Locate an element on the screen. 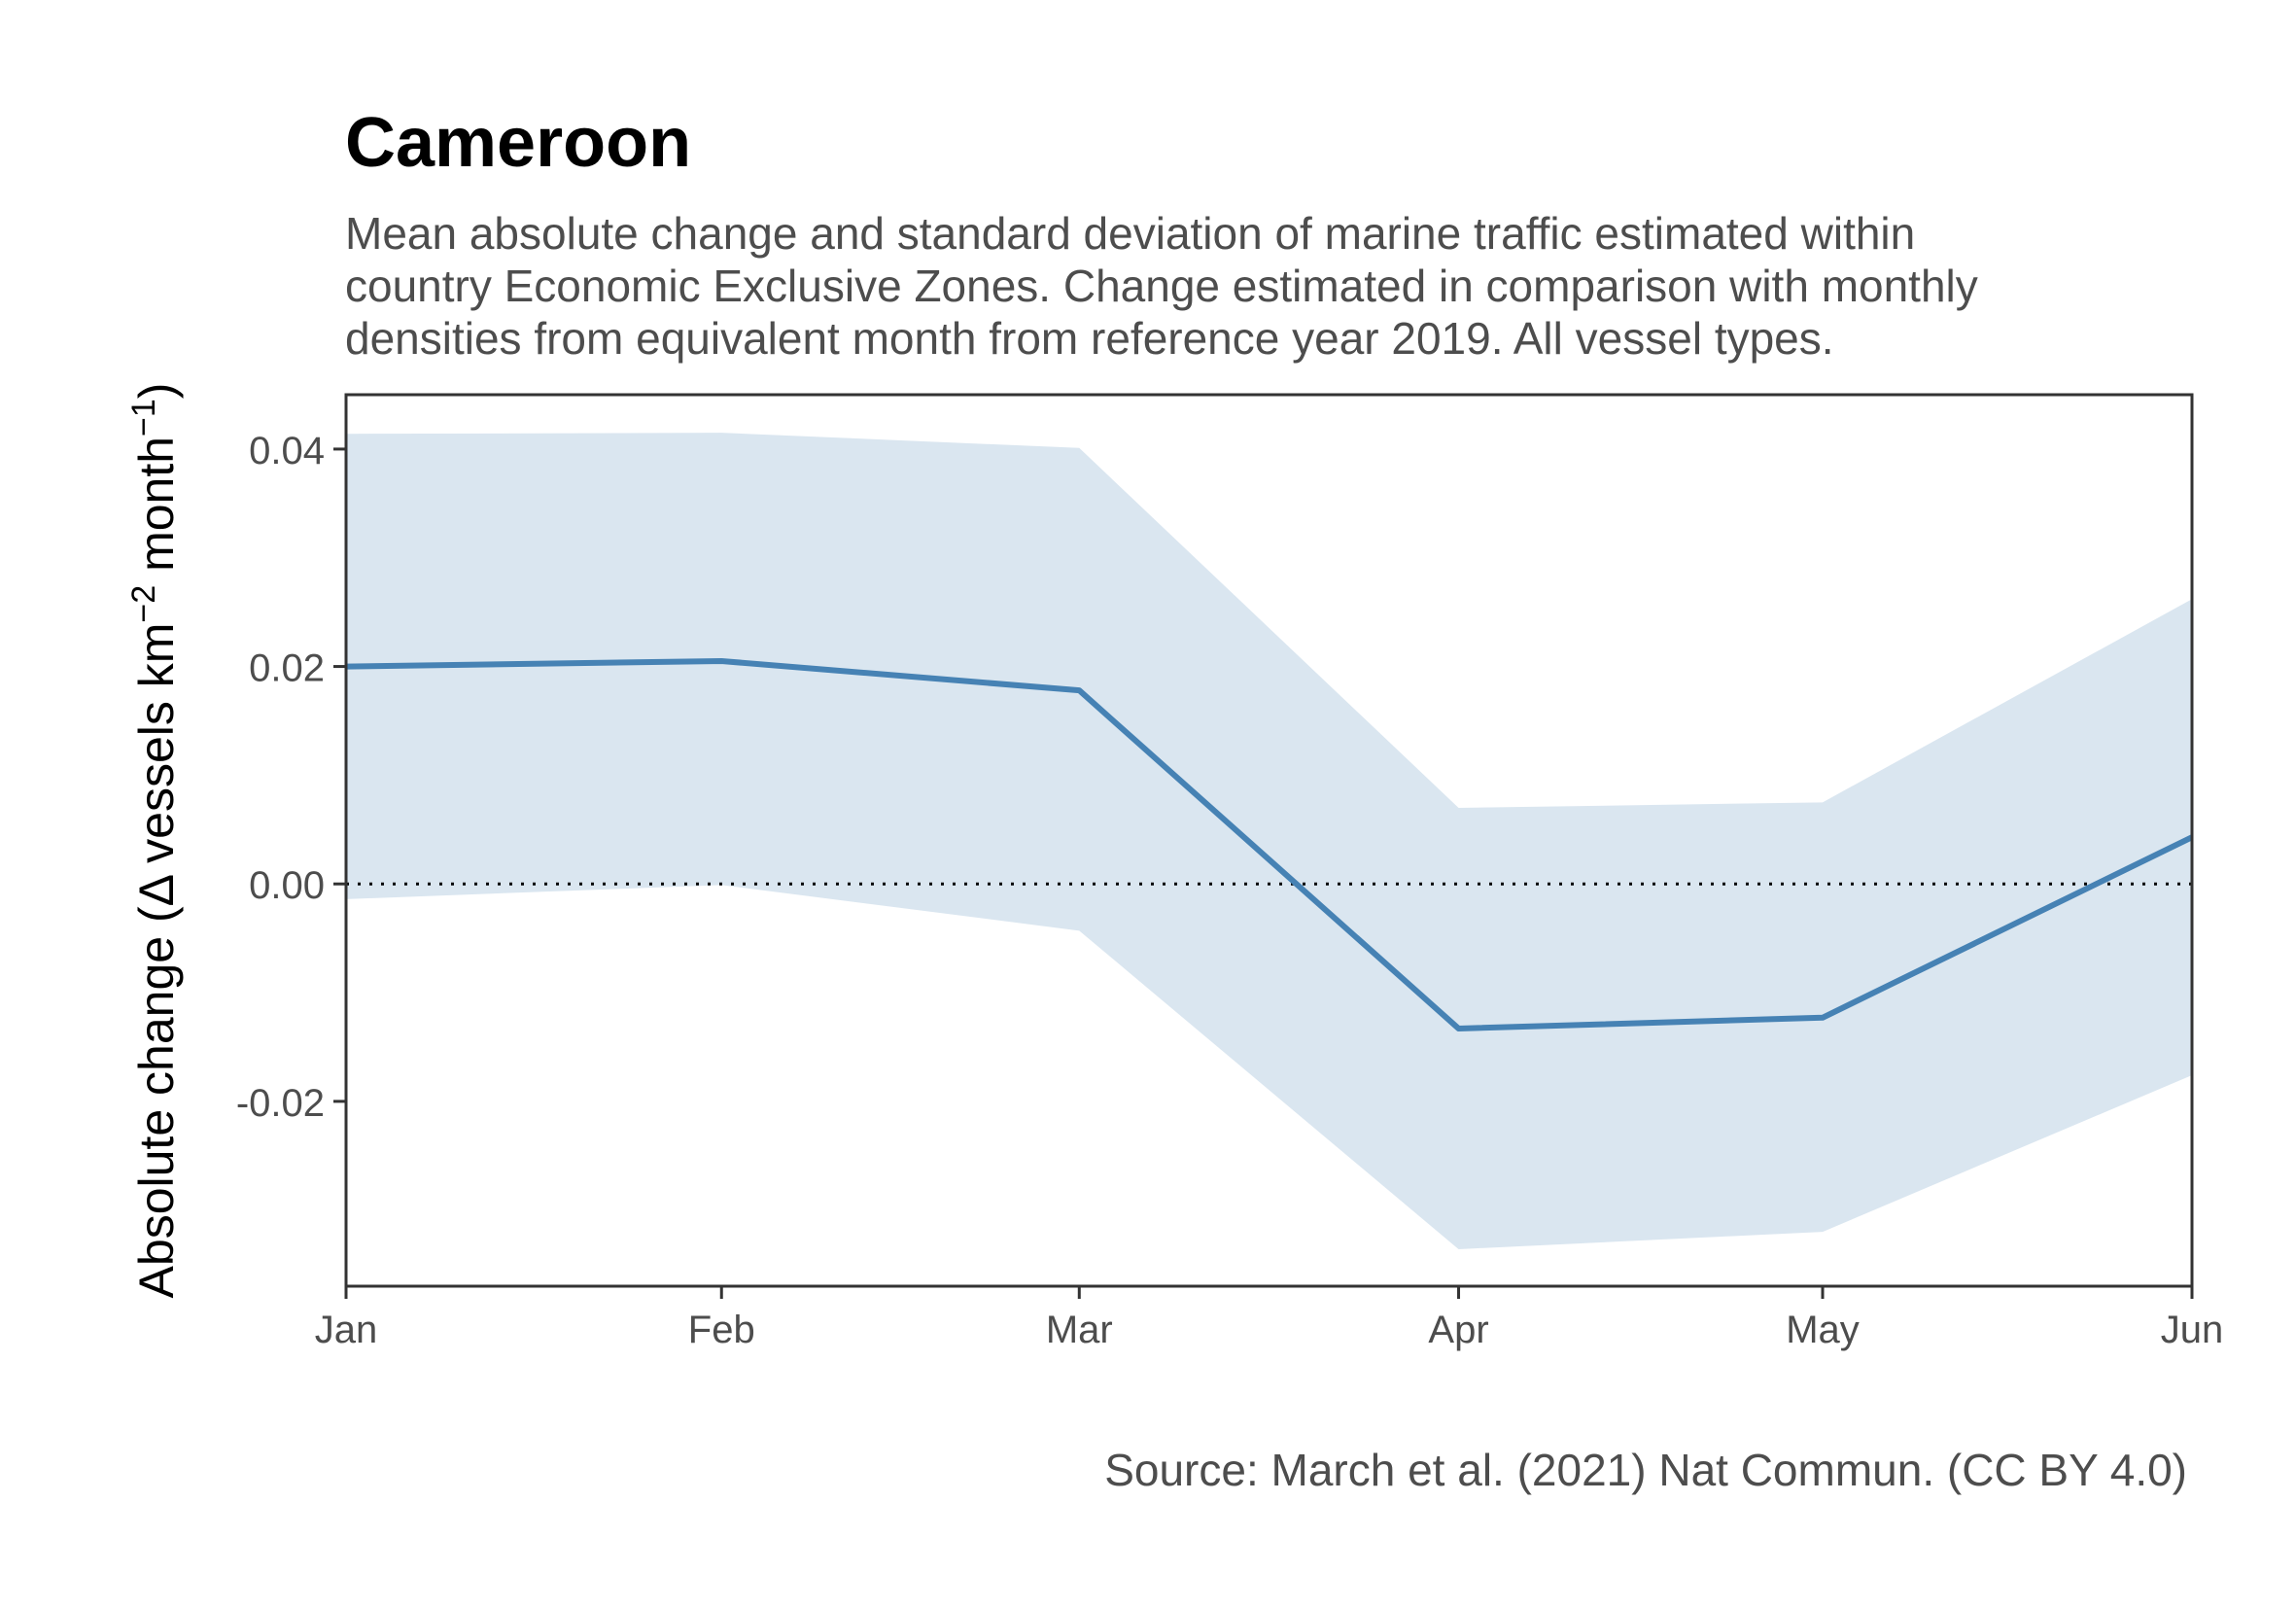 The image size is (2296, 1607). y-axis-label-prefix: Absolute change ( is located at coordinates (156, 1102).